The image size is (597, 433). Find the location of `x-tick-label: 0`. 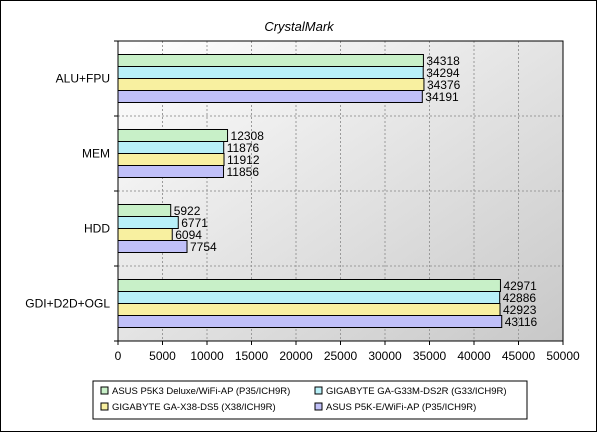

x-tick-label: 0 is located at coordinates (118, 356).